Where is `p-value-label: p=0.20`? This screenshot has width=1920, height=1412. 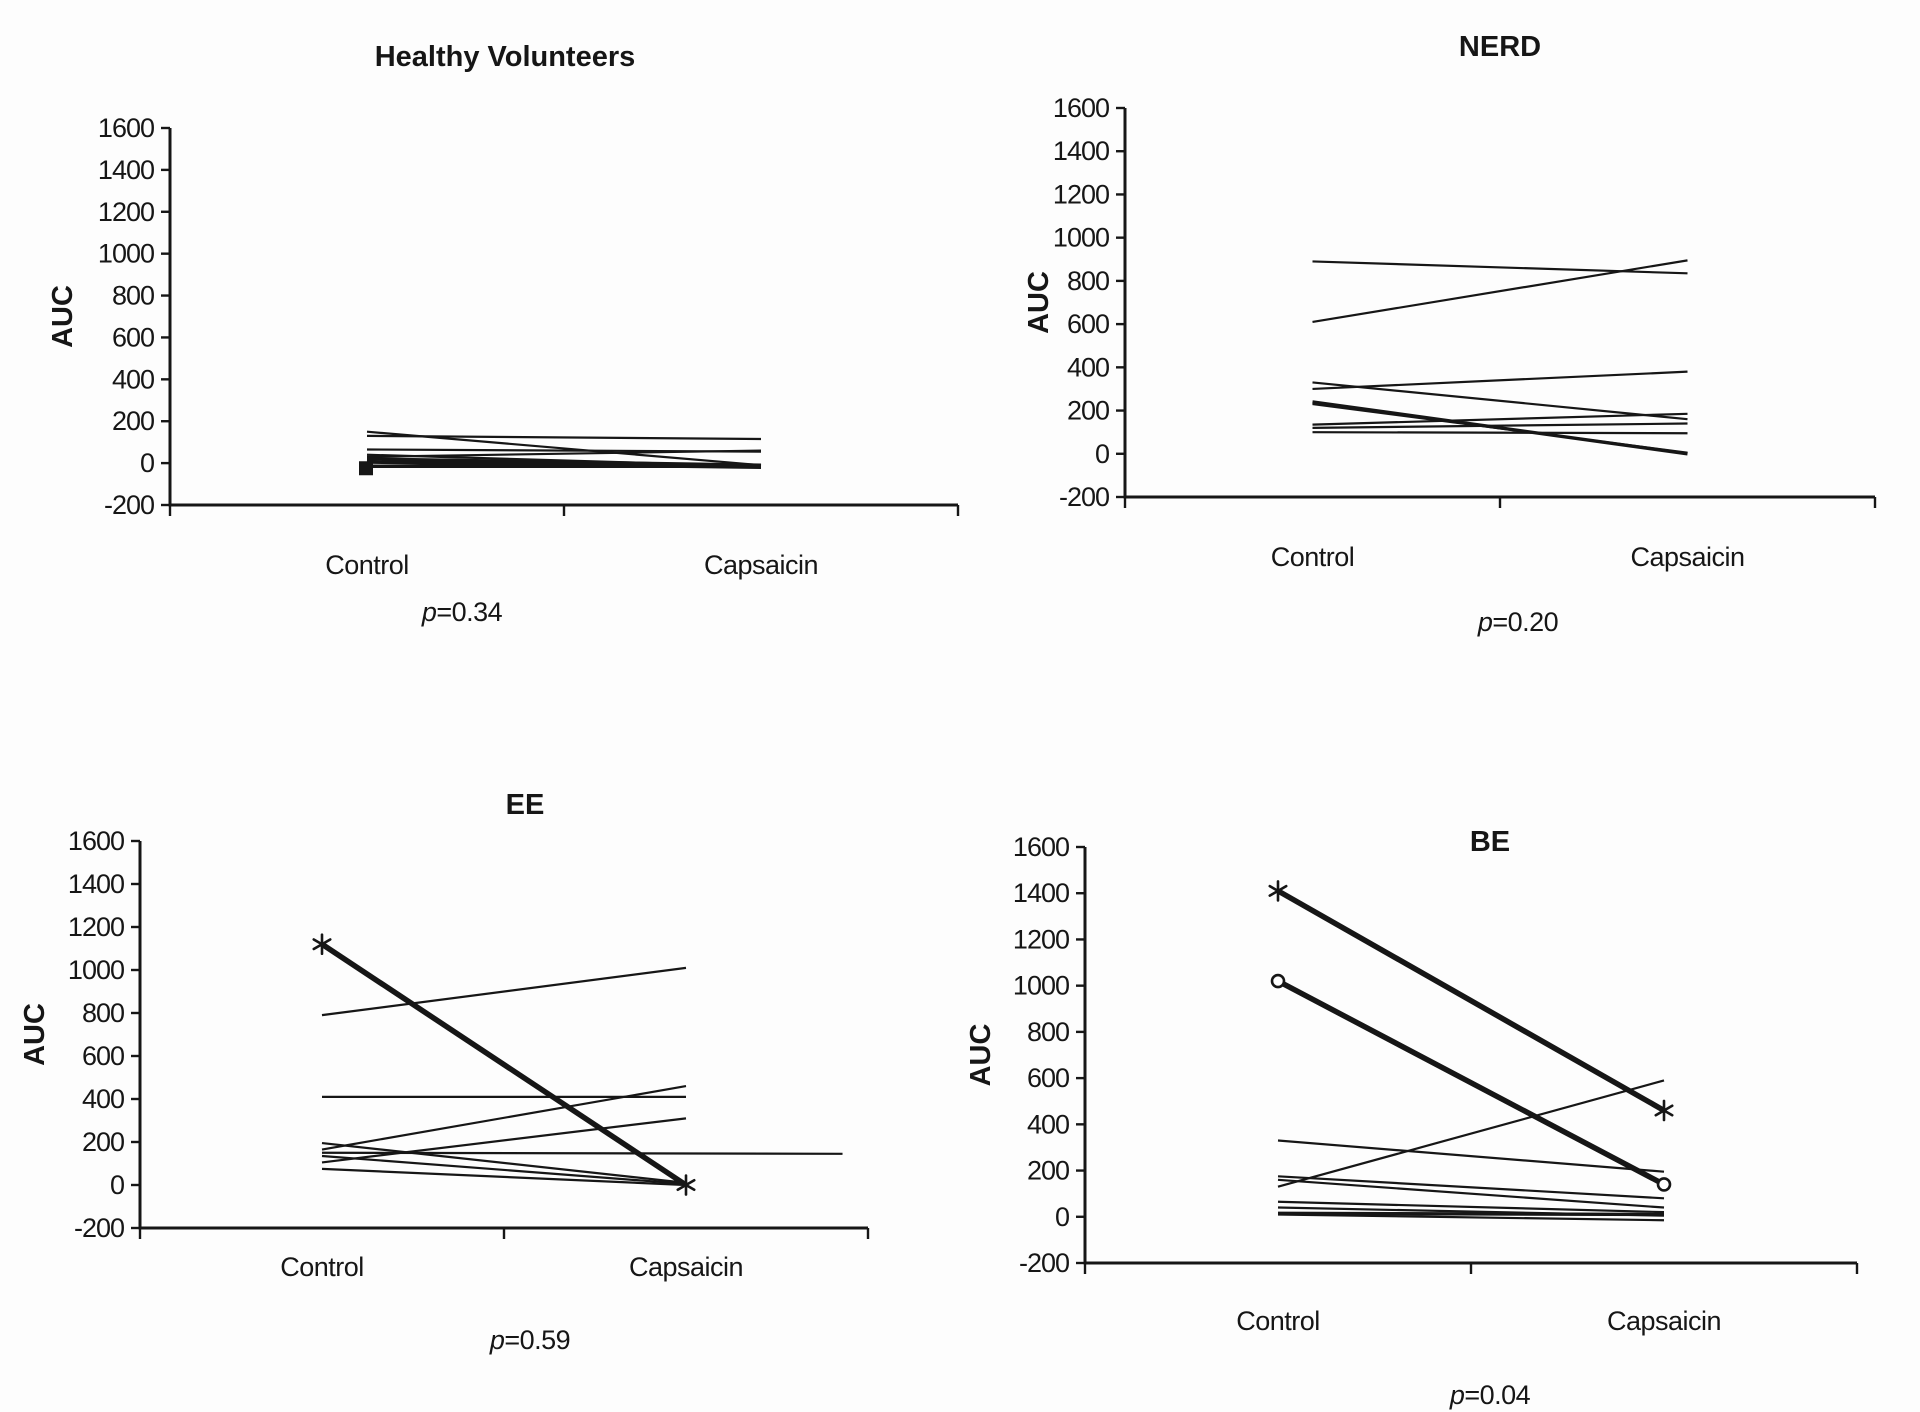 p-value-label: p=0.20 is located at coordinates (1517, 622).